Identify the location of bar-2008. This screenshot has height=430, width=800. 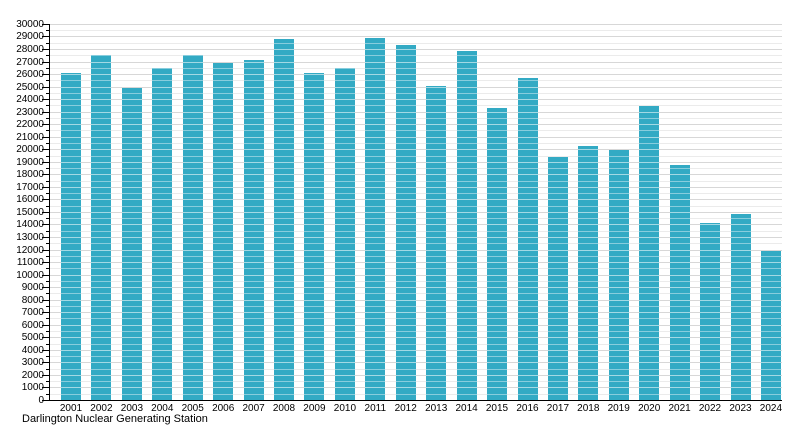
(284, 220).